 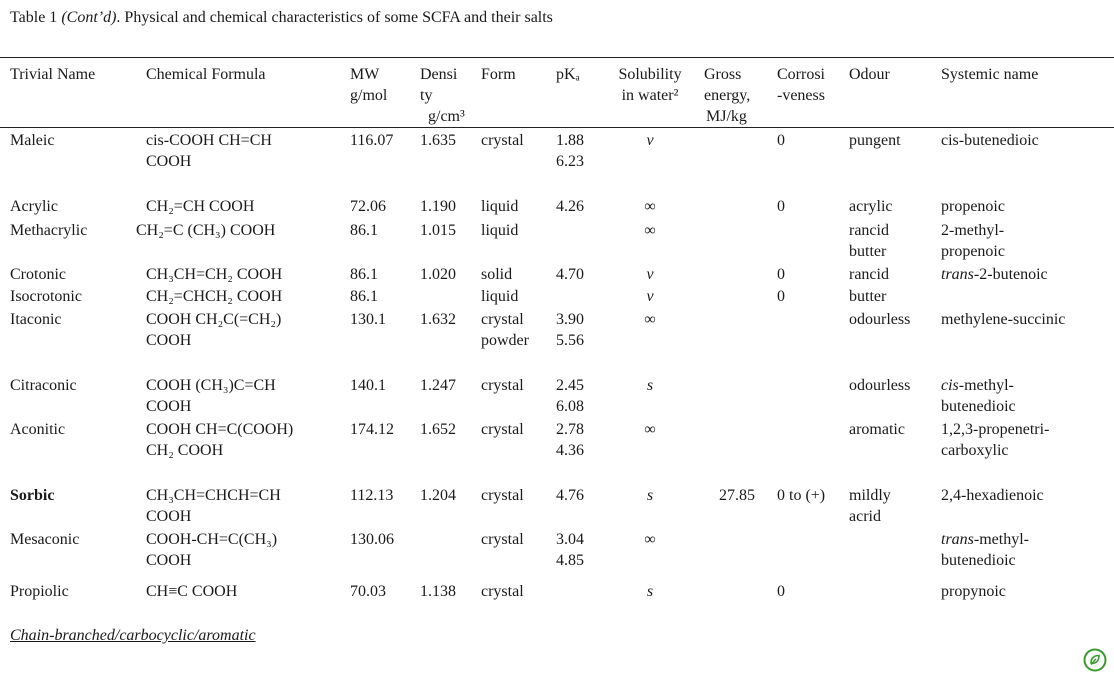 I want to click on systemic-line1: 1,2,3-propenetri-, so click(x=995, y=429).